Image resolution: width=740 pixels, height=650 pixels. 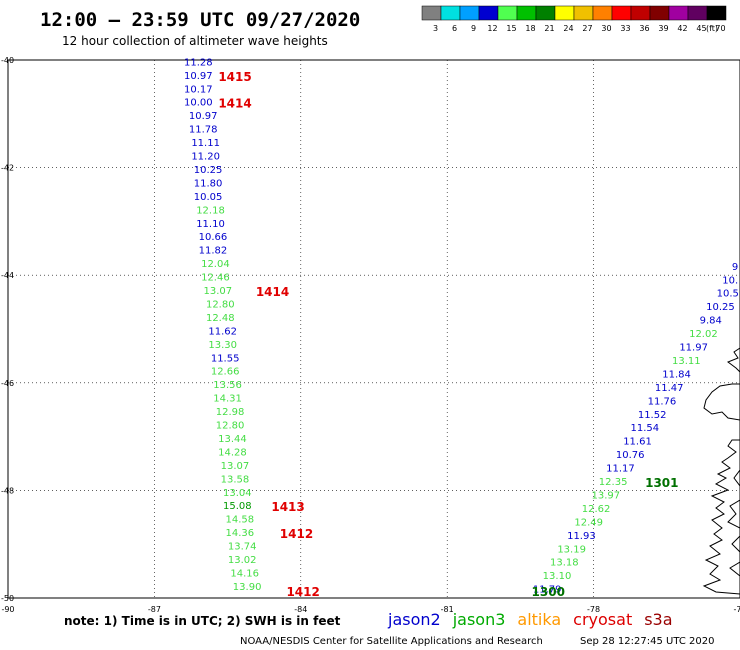 I want to click on wave-height-value: 10., so click(x=730, y=280).